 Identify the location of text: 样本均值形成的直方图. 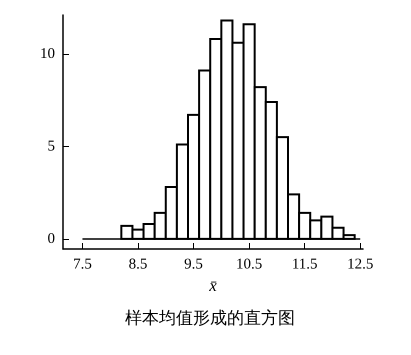
(210, 318).